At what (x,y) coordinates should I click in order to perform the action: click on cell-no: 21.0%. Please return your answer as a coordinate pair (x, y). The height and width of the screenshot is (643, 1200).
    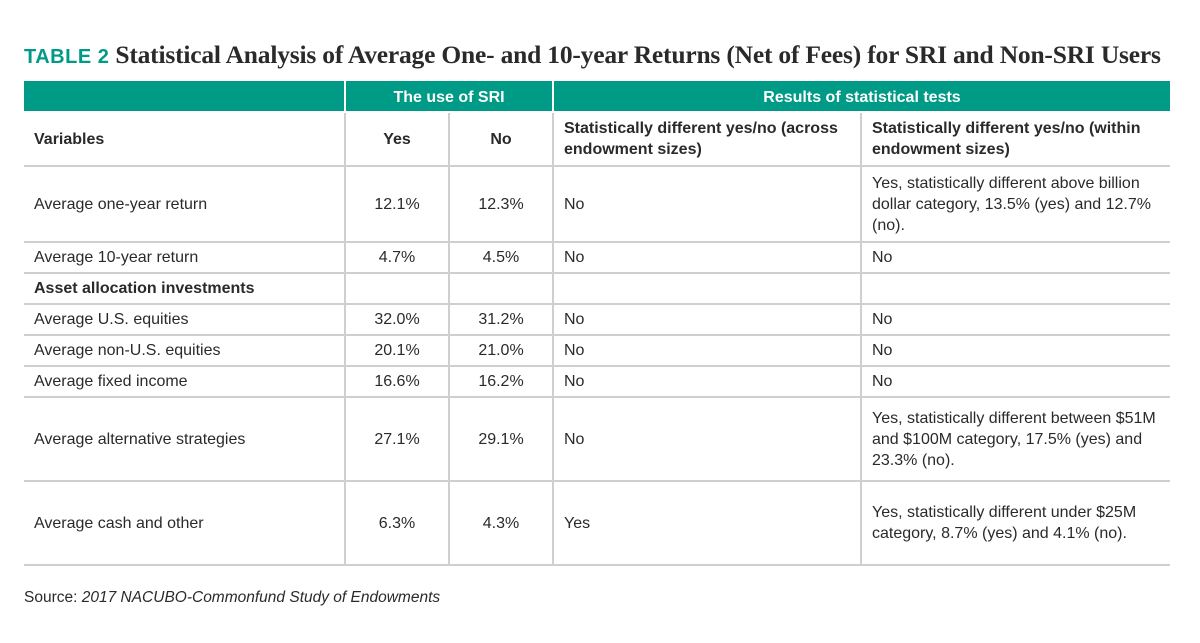
    Looking at the image, I should click on (501, 350).